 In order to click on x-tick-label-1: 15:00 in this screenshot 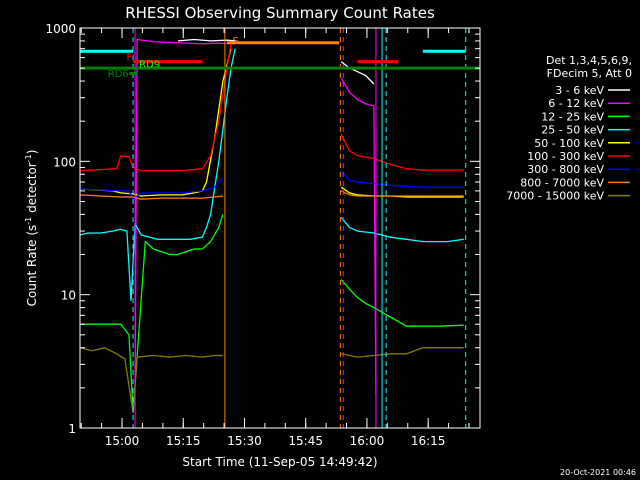, I will do `click(122, 441)`.